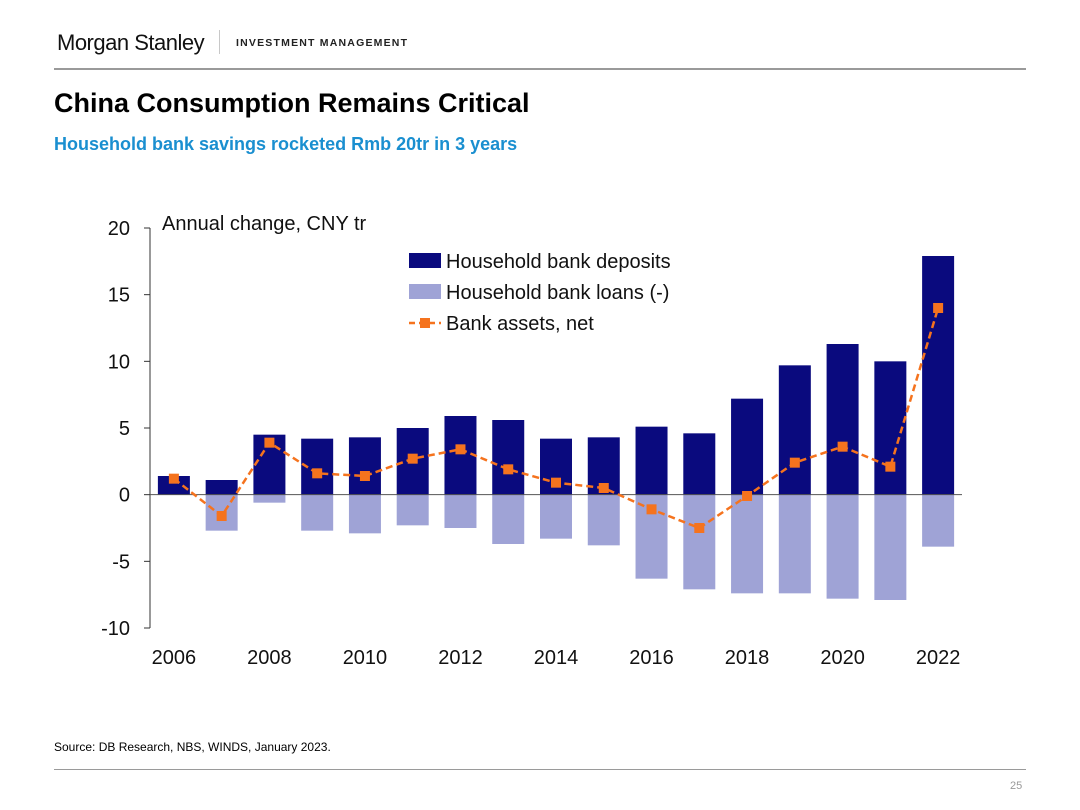 The height and width of the screenshot is (810, 1080). What do you see at coordinates (119, 362) in the screenshot?
I see `y-tick-label: 10` at bounding box center [119, 362].